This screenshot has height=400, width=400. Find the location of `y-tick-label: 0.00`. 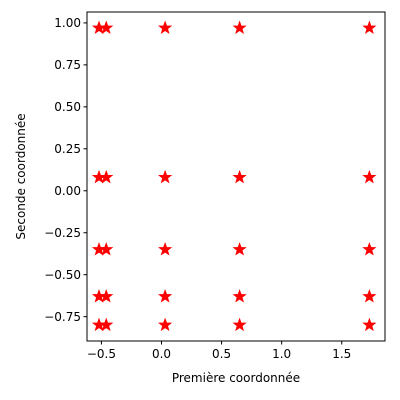

y-tick-label: 0.00 is located at coordinates (67, 191).